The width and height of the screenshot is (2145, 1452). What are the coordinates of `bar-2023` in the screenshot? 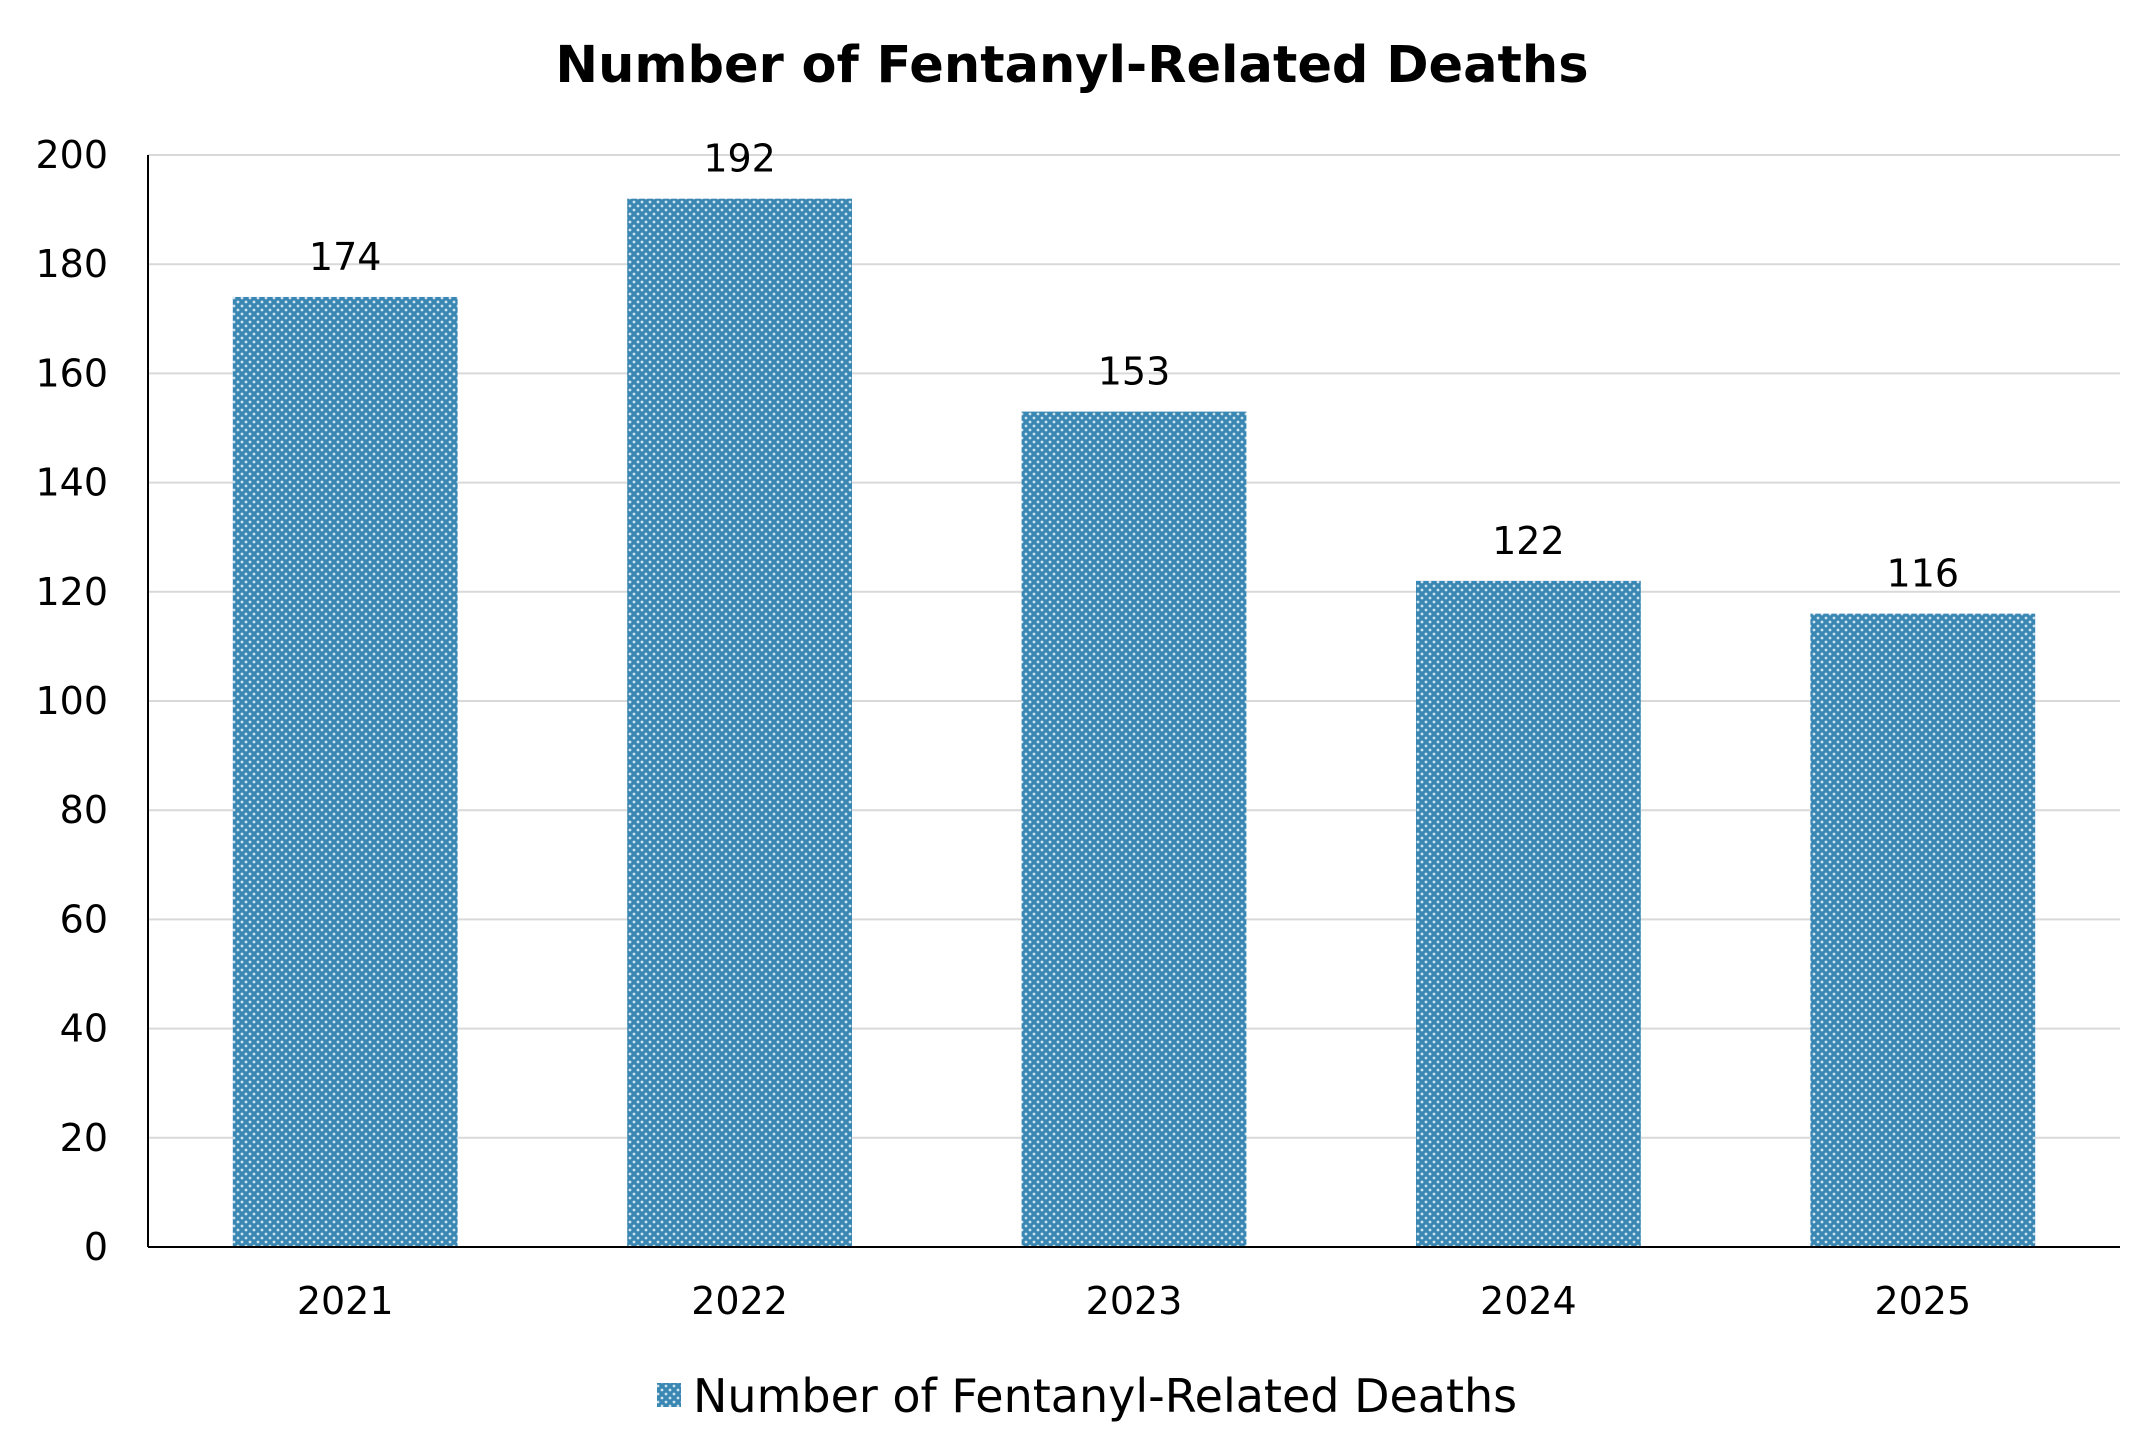 It's located at (1134, 829).